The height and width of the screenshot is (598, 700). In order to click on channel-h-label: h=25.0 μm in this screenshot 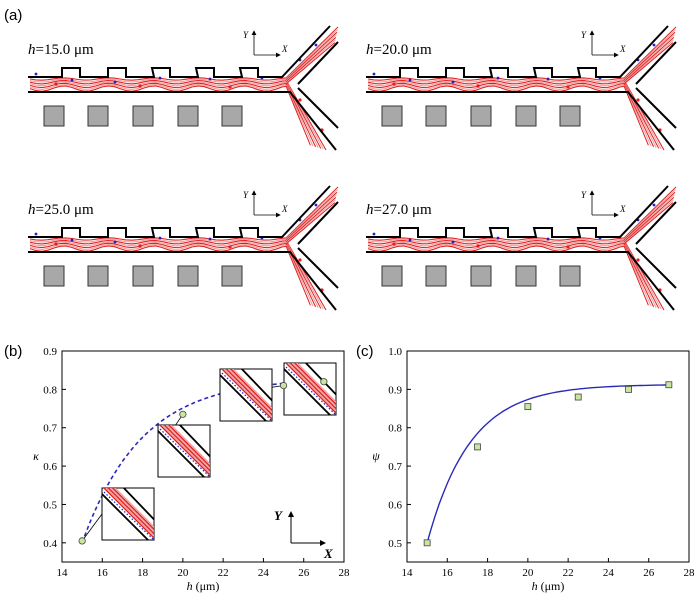, I will do `click(61, 210)`.